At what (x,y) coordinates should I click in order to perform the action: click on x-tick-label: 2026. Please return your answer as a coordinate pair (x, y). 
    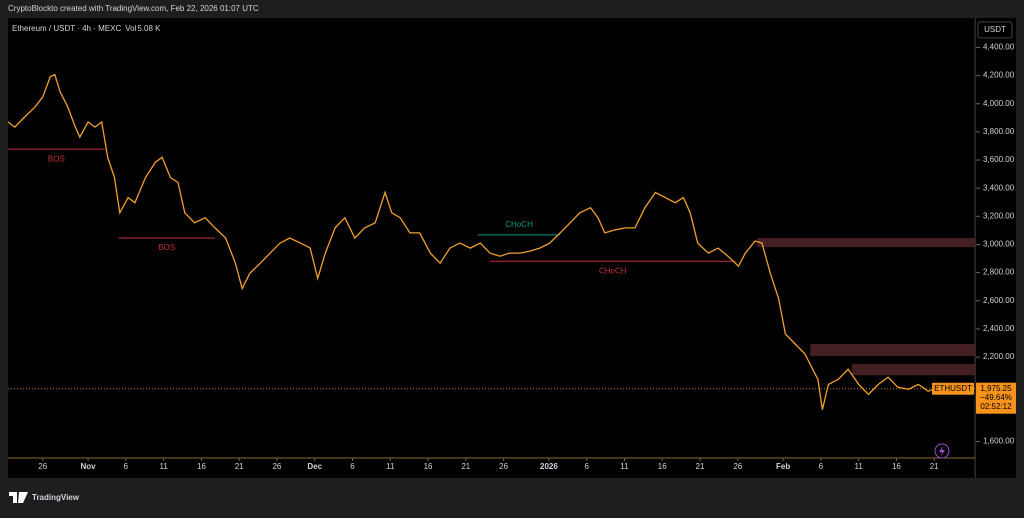
    Looking at the image, I should click on (549, 466).